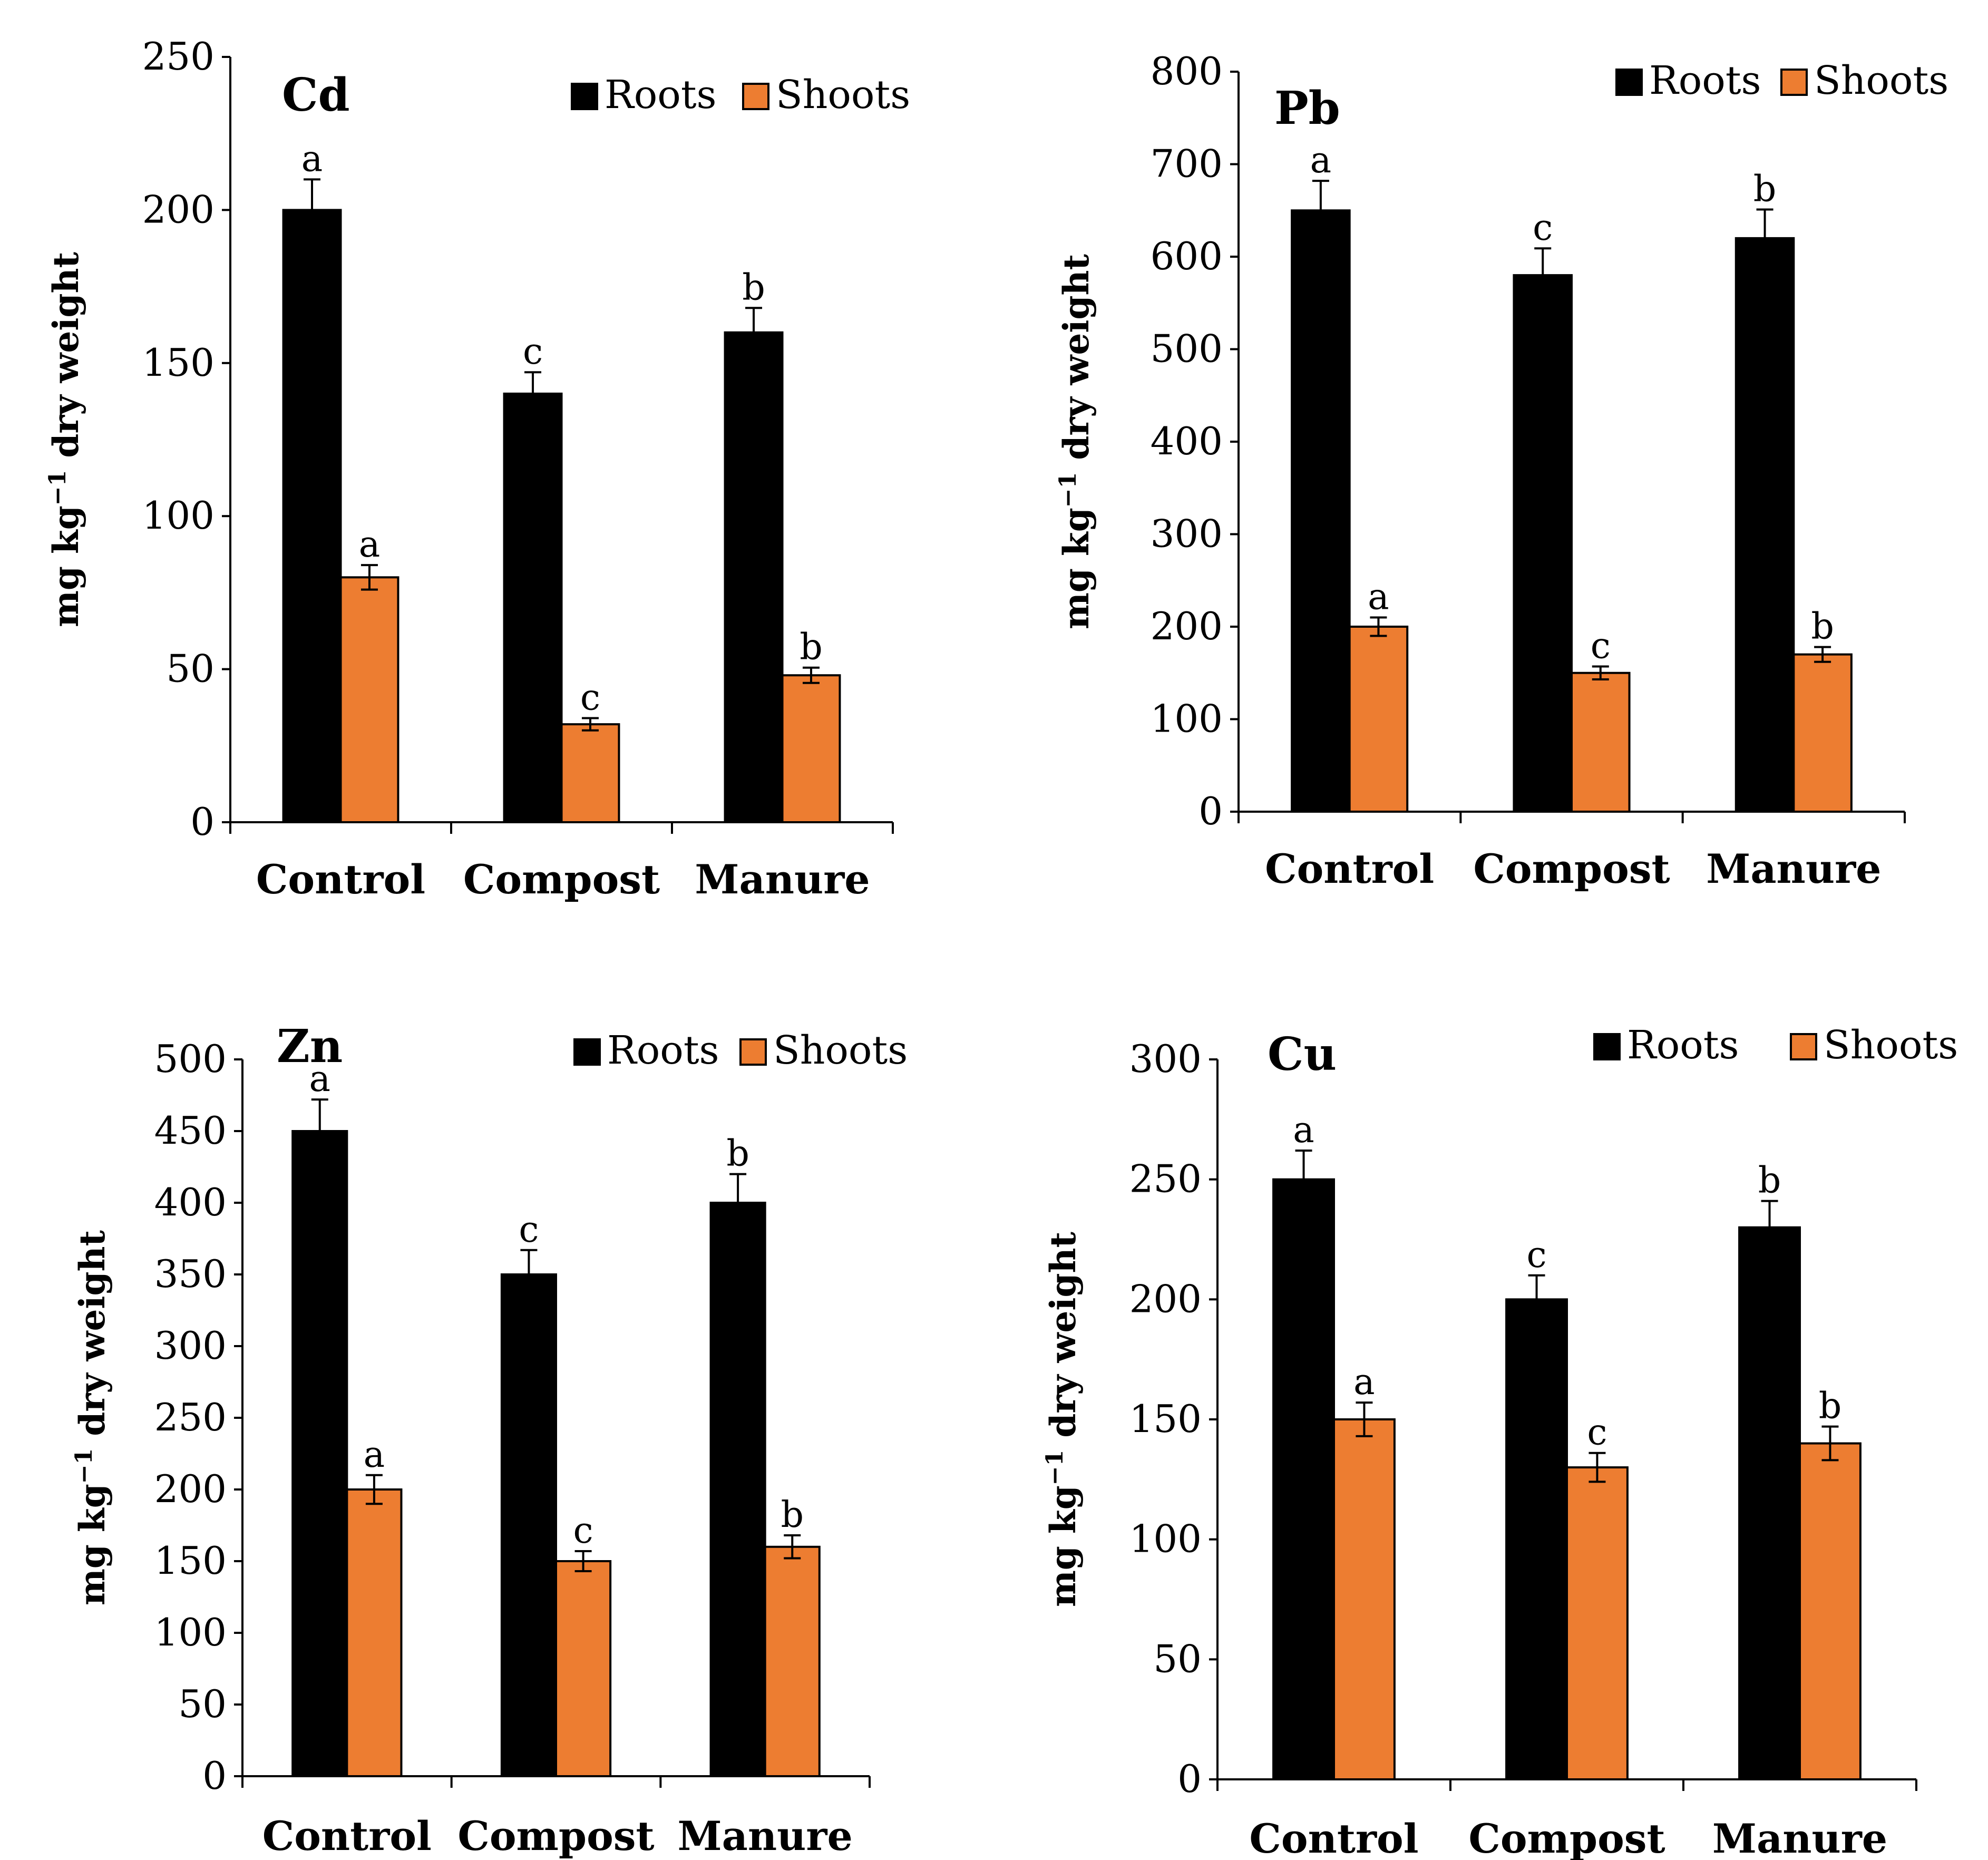  Describe the element at coordinates (587, 1052) in the screenshot. I see `legend-swatch-roots` at that location.